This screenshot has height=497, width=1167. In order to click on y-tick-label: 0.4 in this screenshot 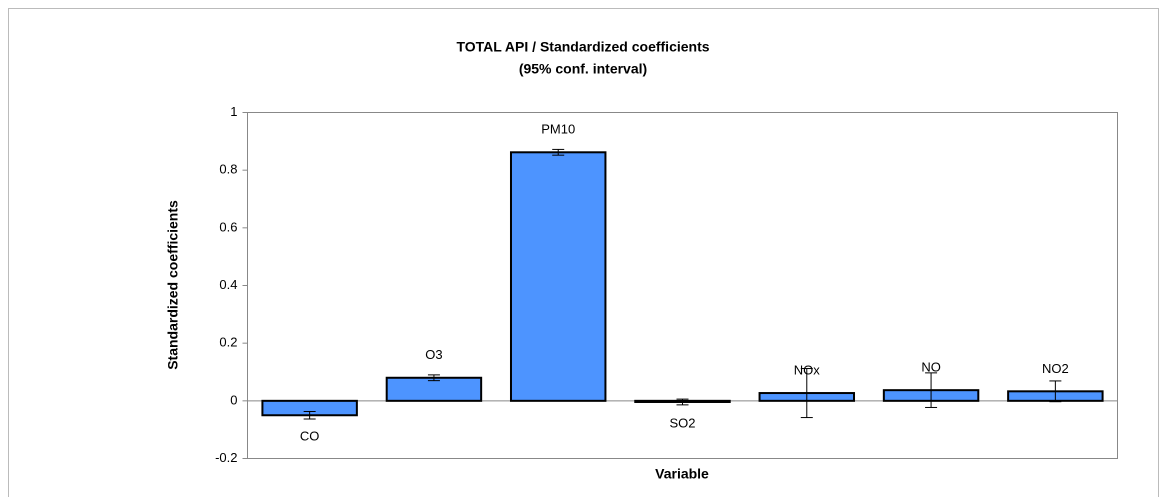, I will do `click(228, 284)`.